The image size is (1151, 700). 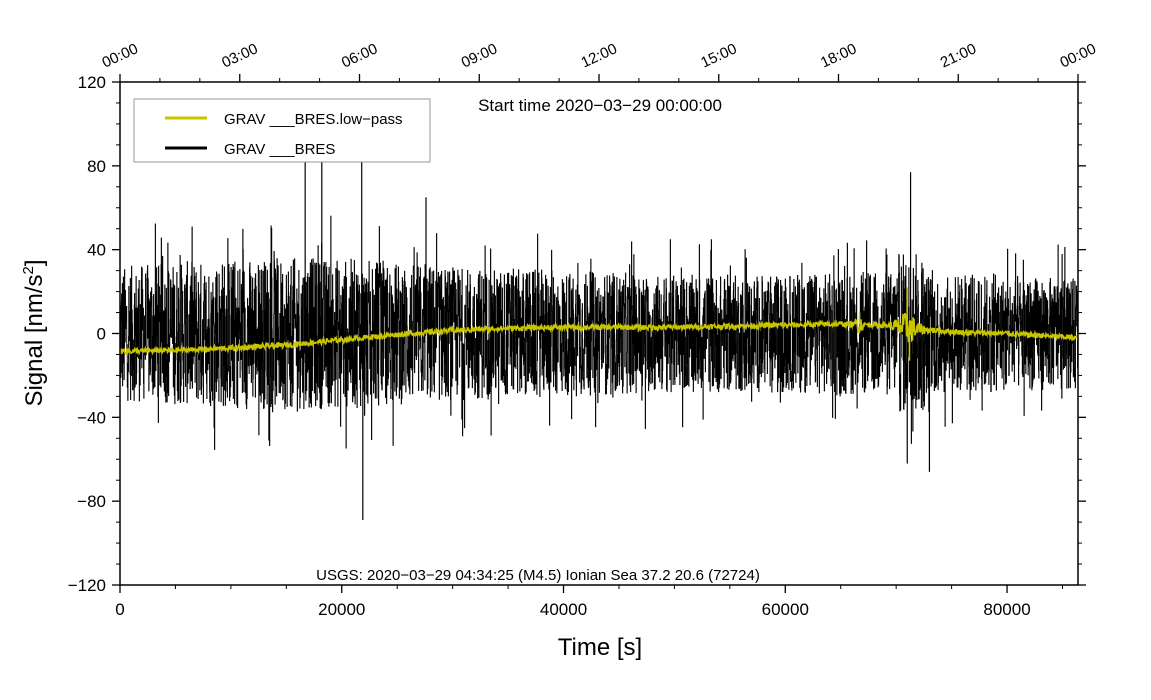 I want to click on y-tick-label: −120, so click(x=87, y=585).